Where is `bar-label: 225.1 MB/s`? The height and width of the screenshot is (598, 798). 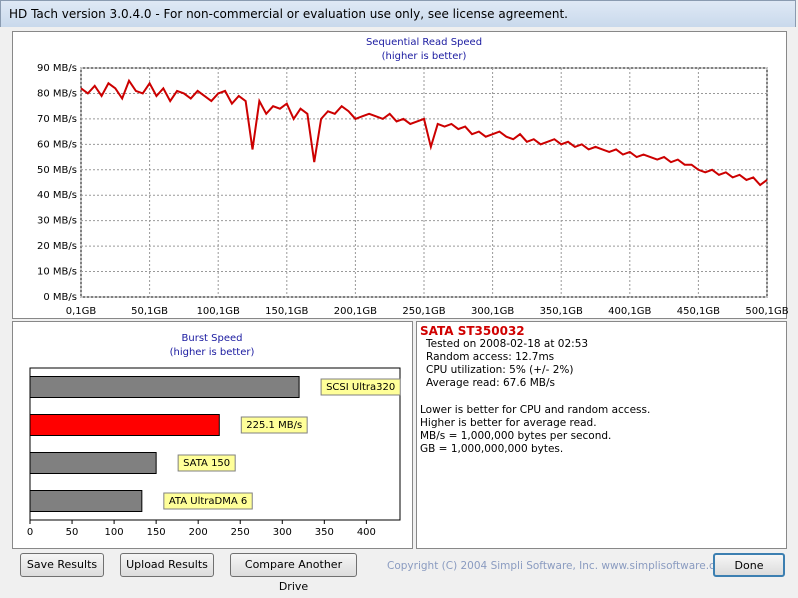
bar-label: 225.1 MB/s is located at coordinates (274, 425).